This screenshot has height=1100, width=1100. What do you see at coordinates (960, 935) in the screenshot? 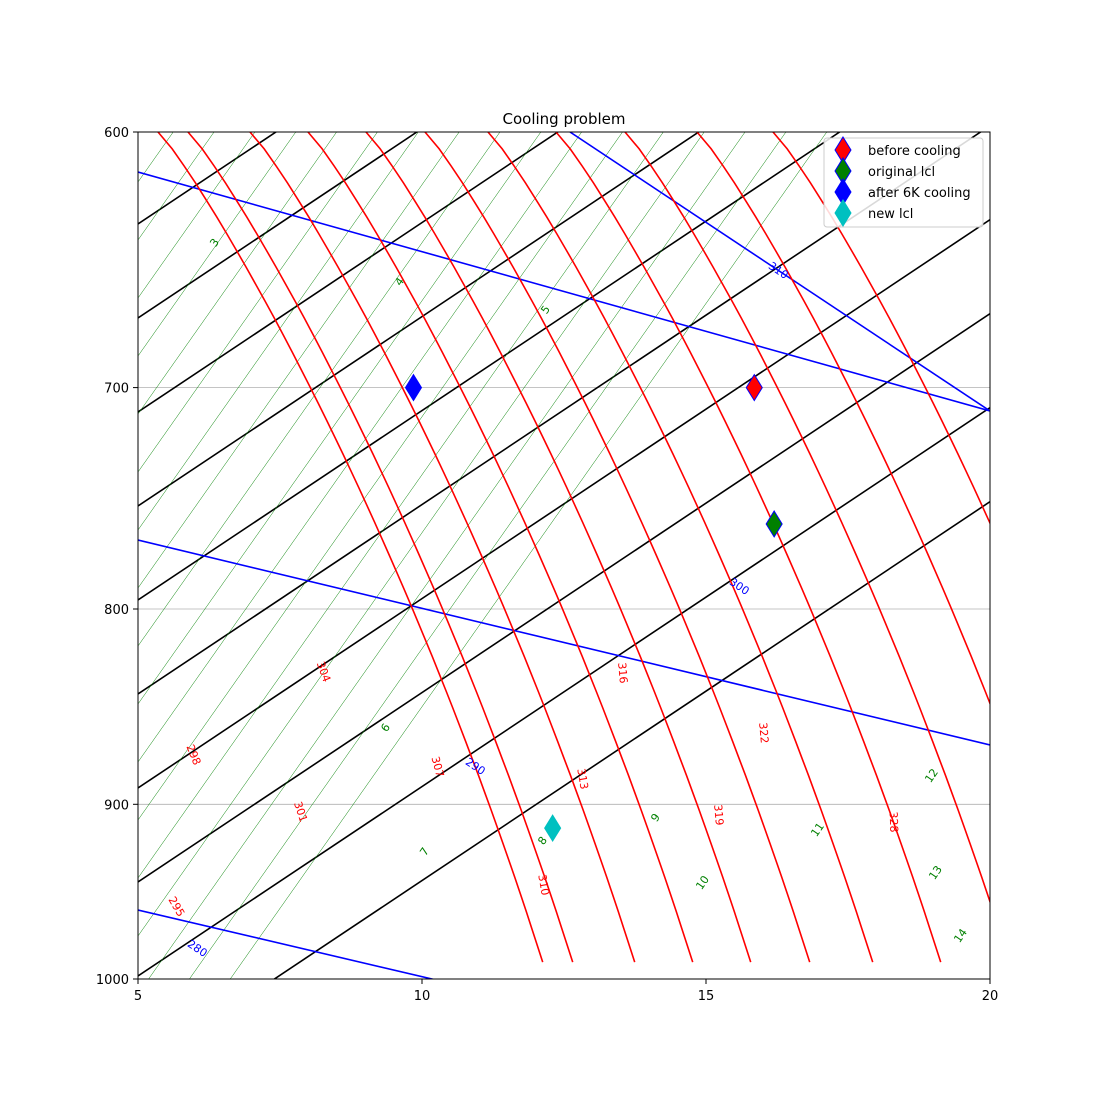
I see `mixing-ratio-label: 14` at bounding box center [960, 935].